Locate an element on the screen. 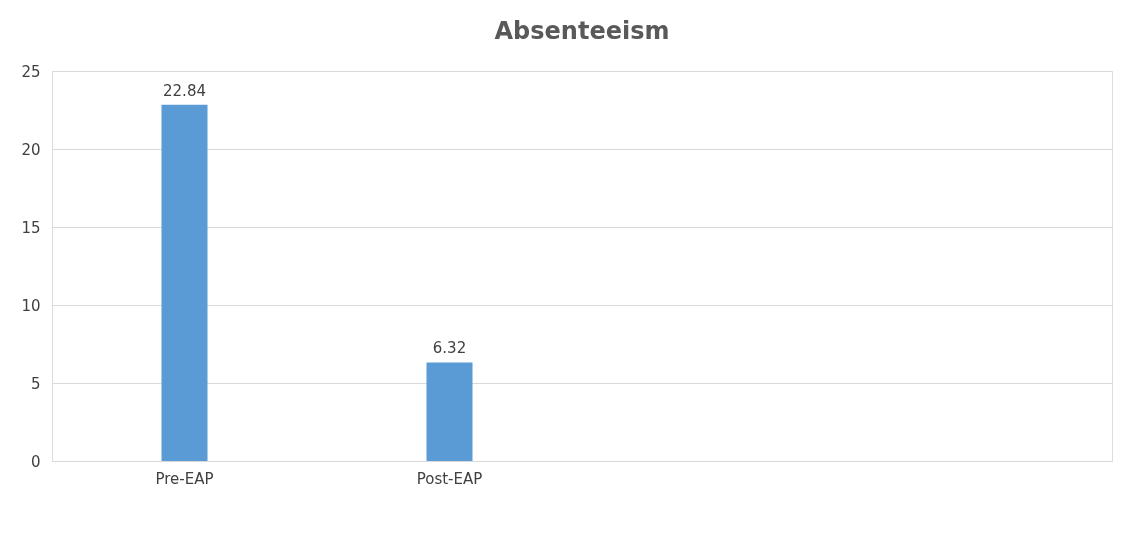 Image resolution: width=1145 pixels, height=548 pixels. y-tick-label: 15 is located at coordinates (31, 227).